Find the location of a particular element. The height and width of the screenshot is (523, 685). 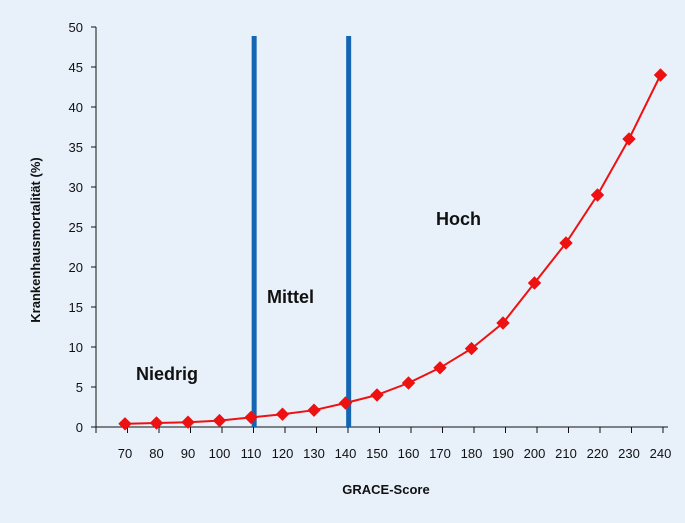

y-tick-label: 40 is located at coordinates (76, 107).